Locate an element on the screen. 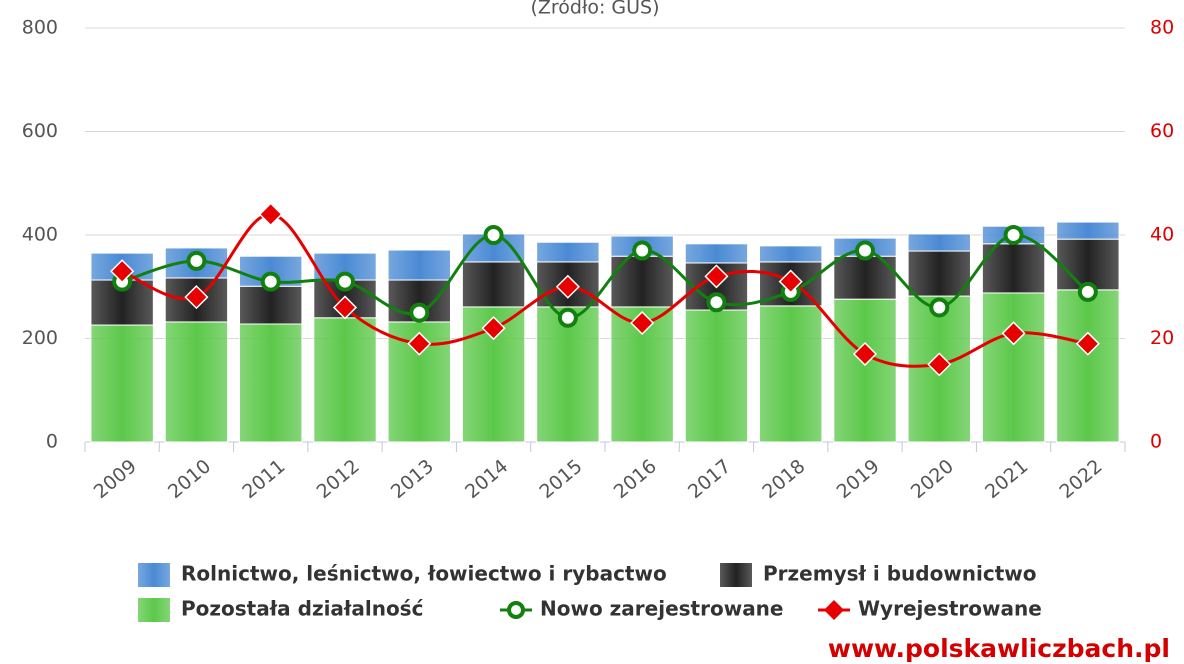 This screenshot has width=1184, height=664. y2-tick-label: 40 is located at coordinates (1162, 235).